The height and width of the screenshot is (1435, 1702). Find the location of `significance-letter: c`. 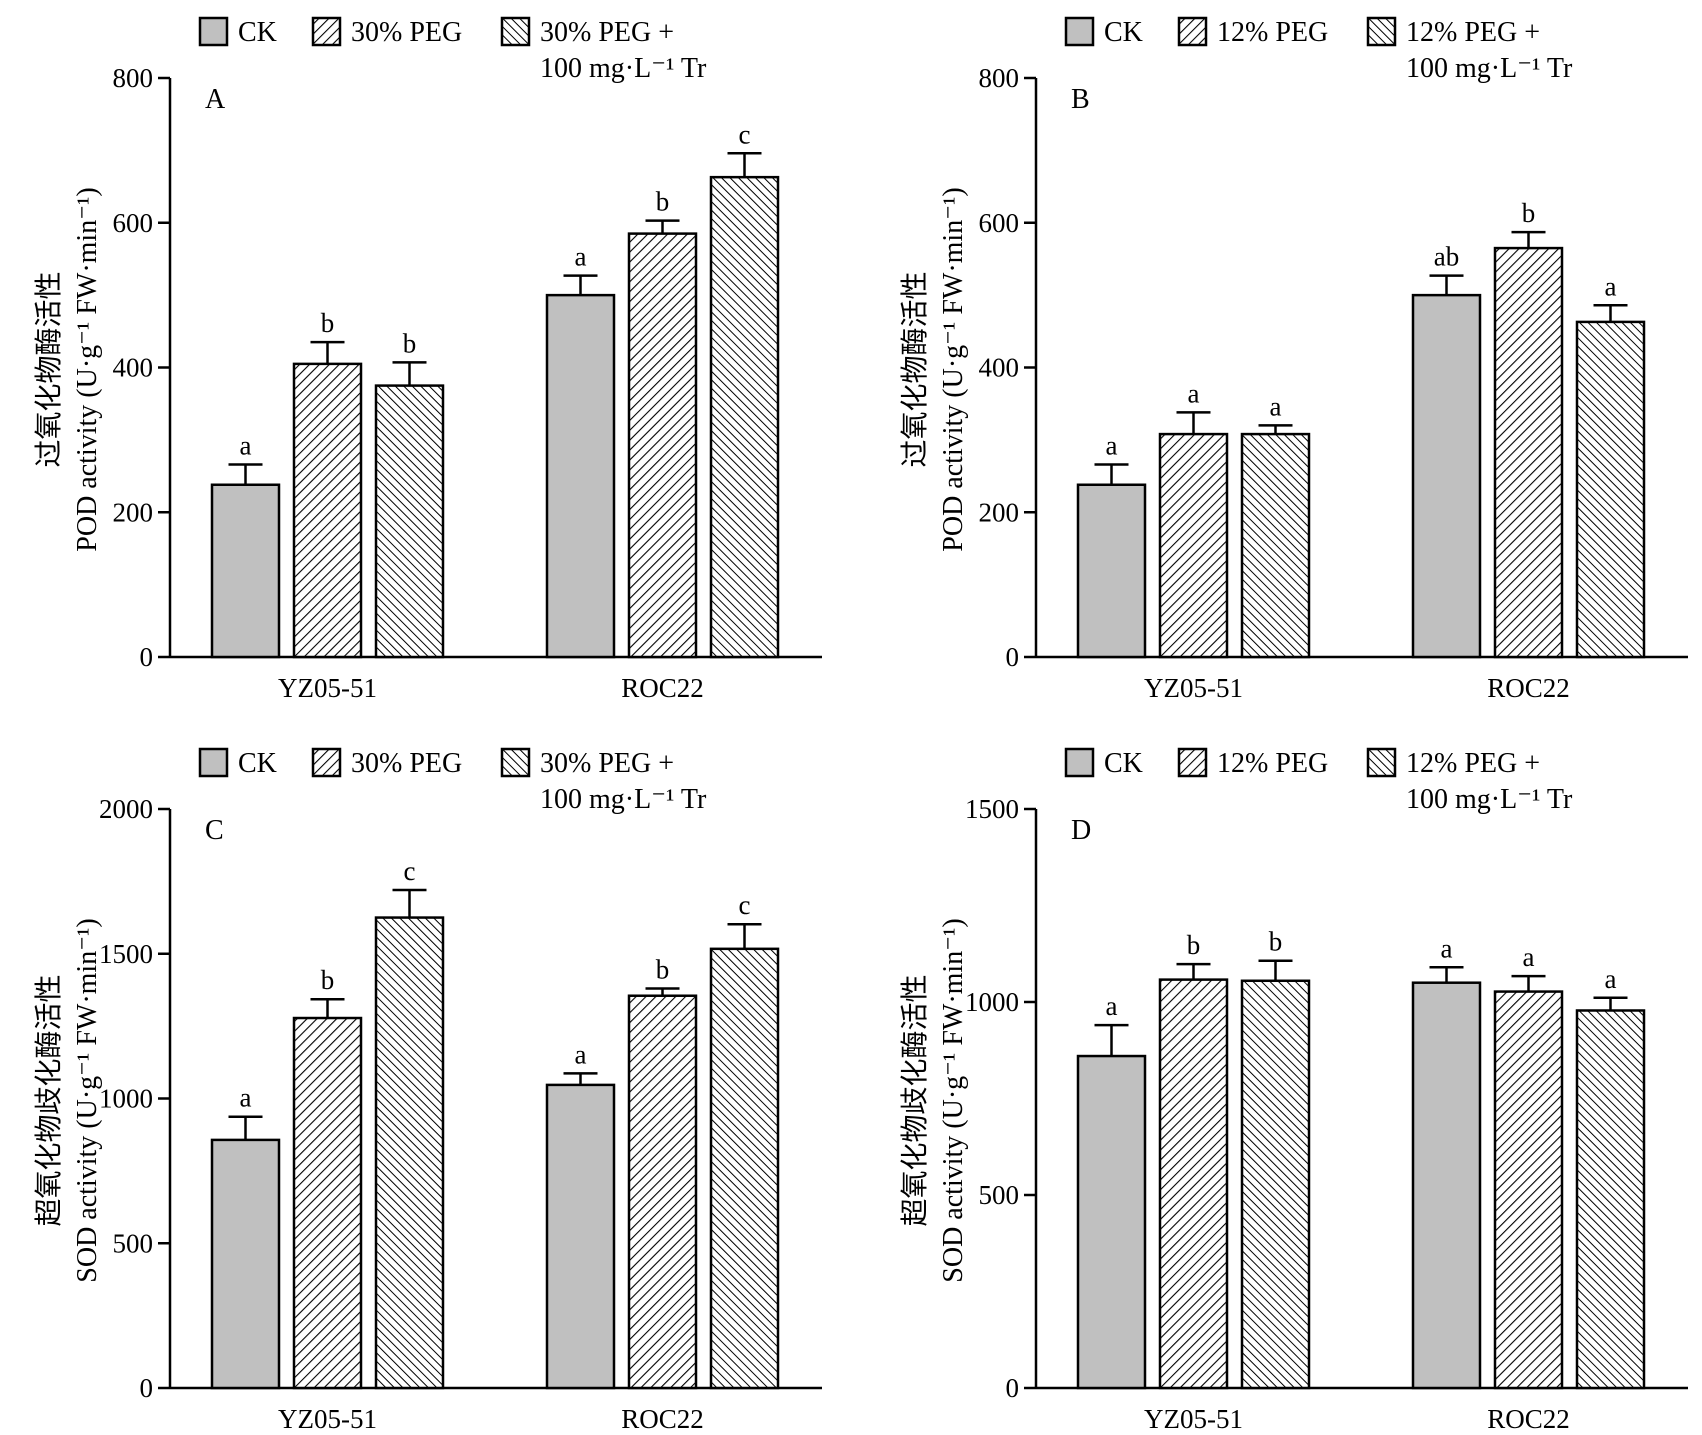

significance-letter: c is located at coordinates (410, 871).